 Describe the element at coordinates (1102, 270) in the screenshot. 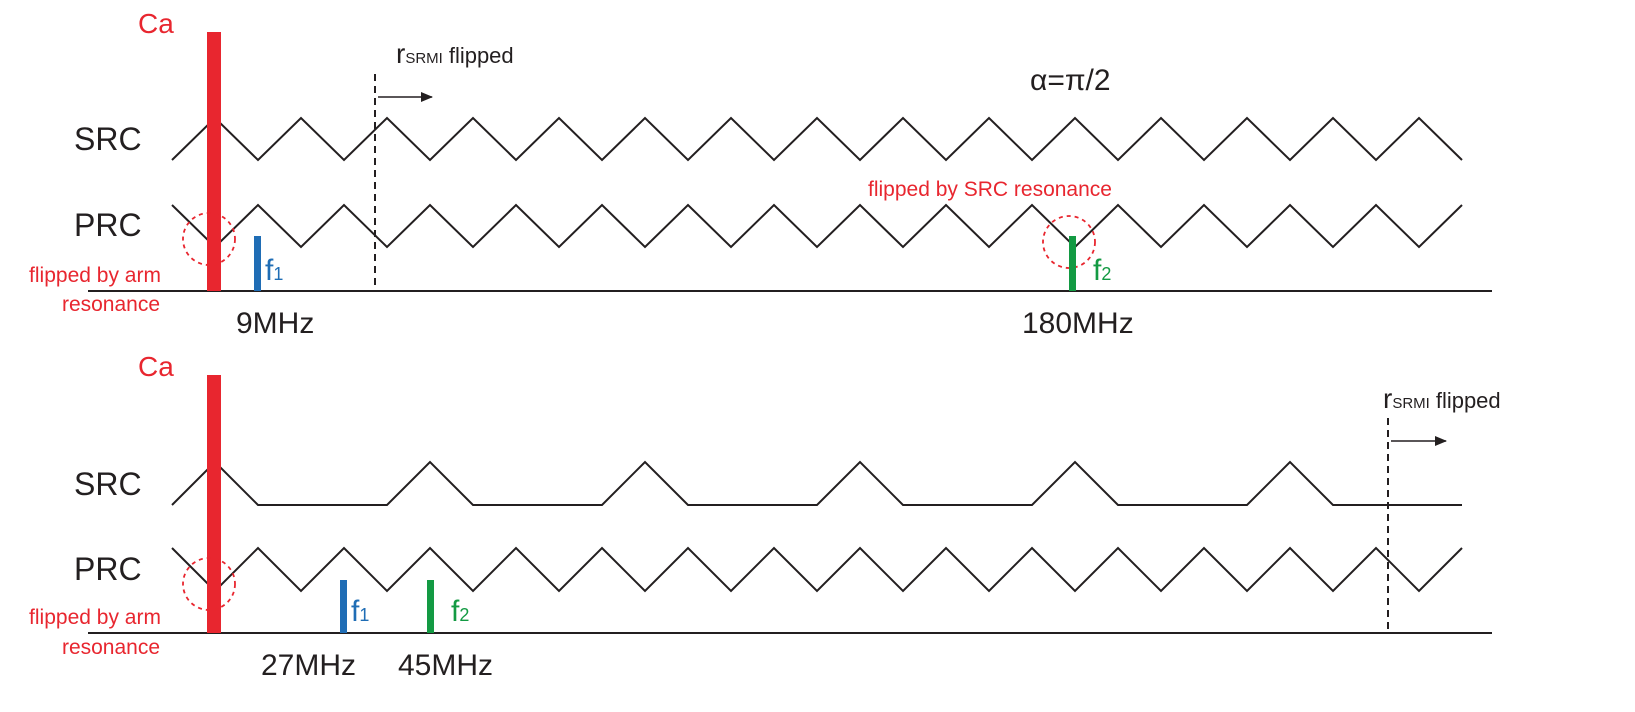

I see `top-f2-label: f2` at that location.